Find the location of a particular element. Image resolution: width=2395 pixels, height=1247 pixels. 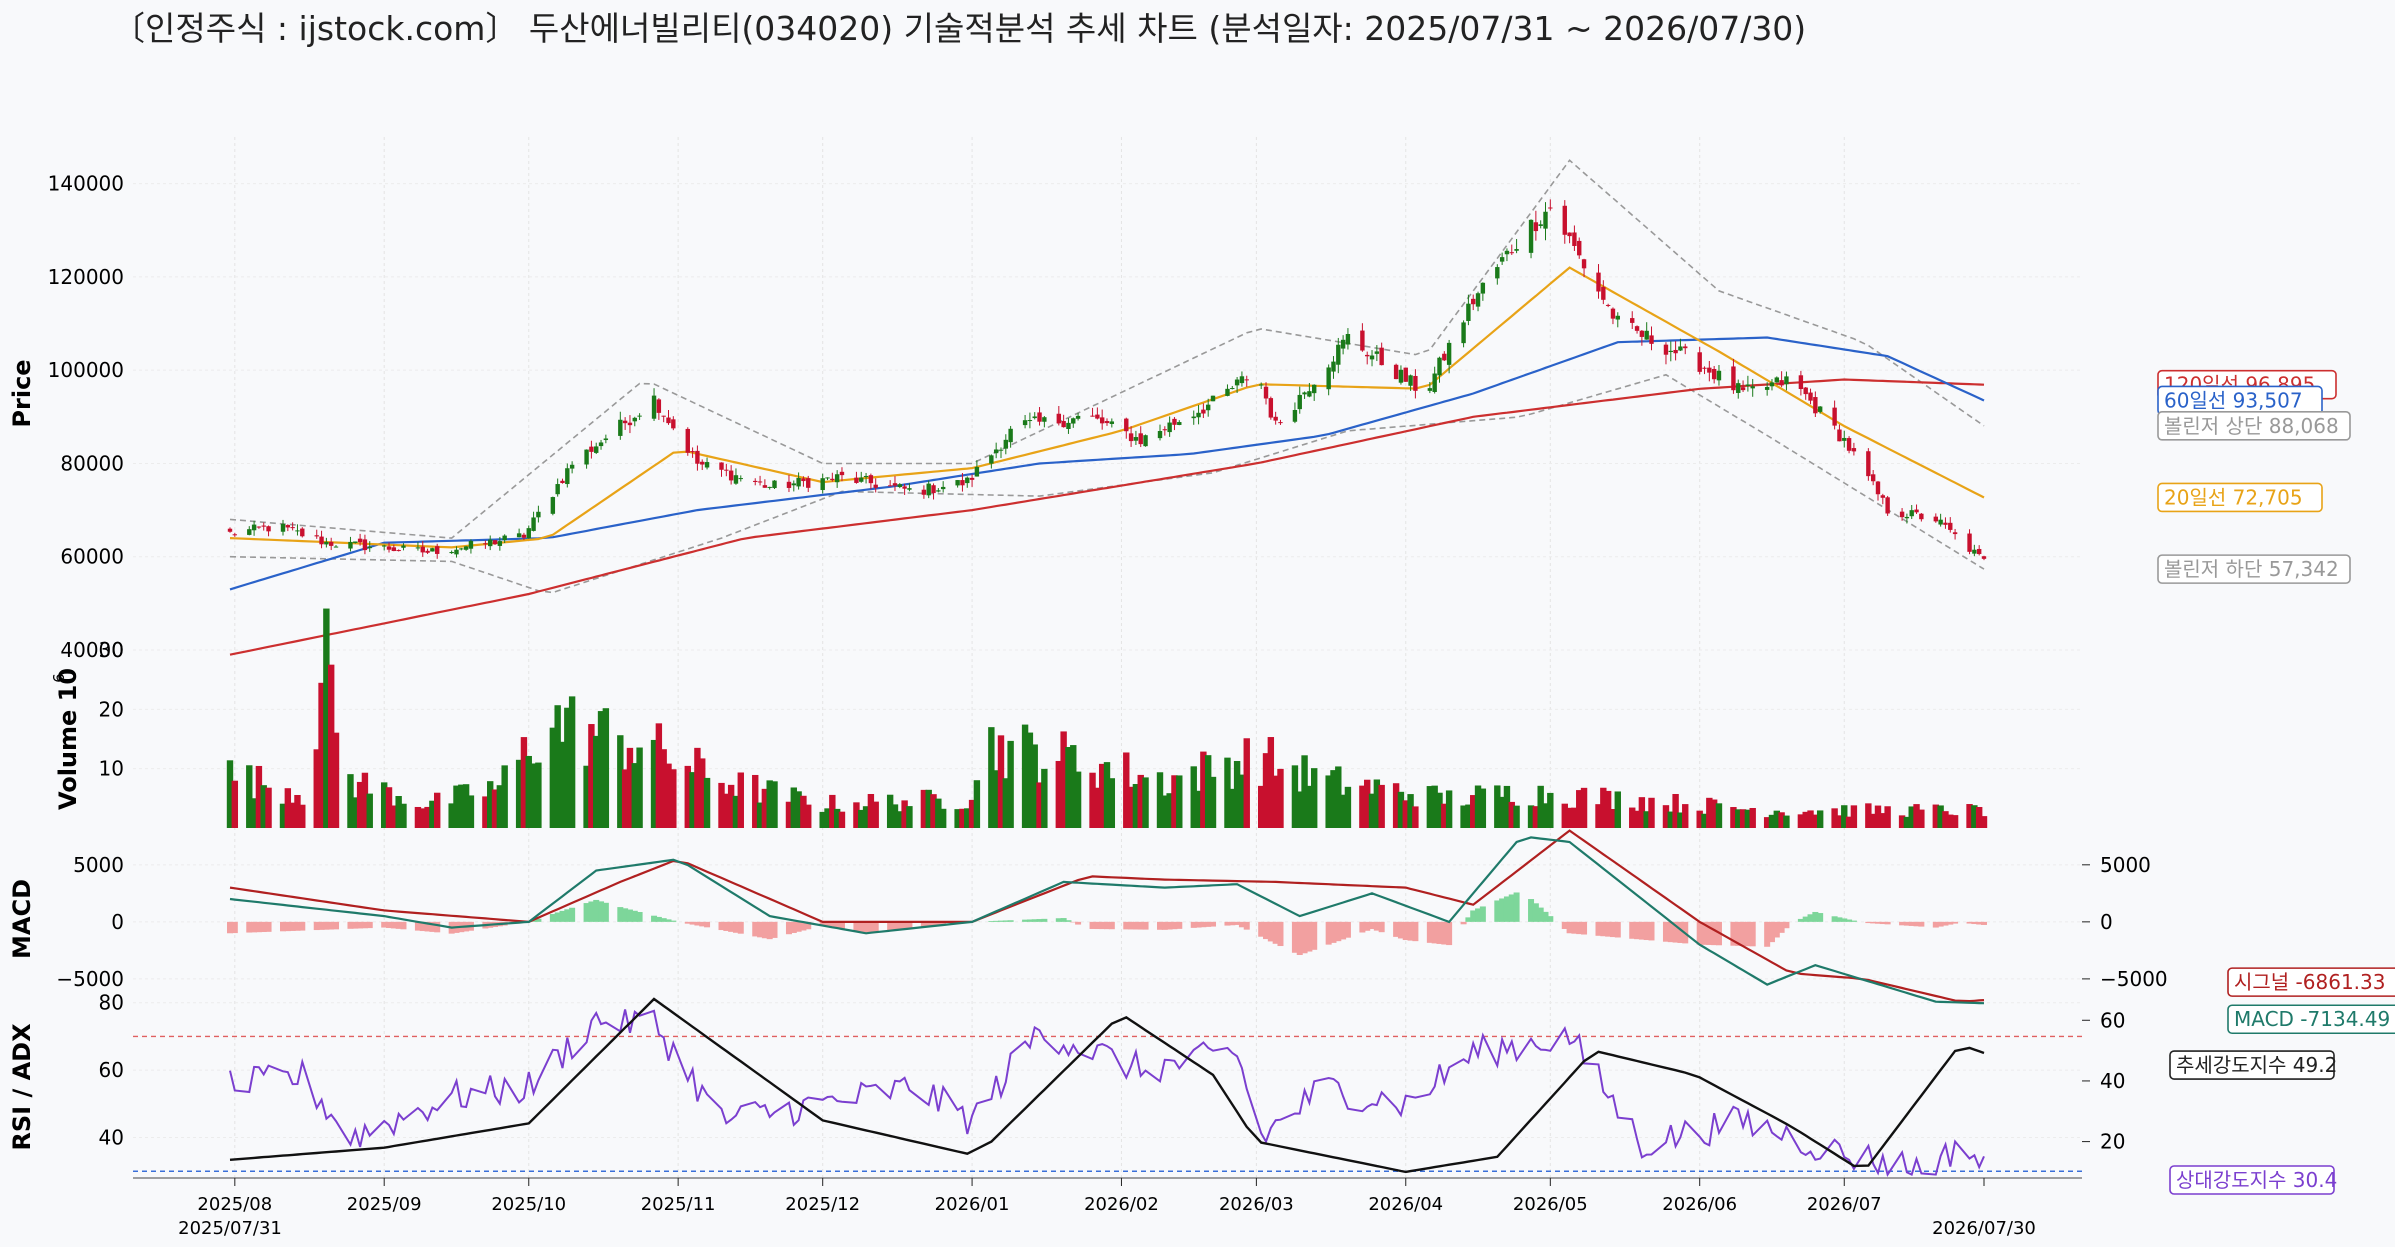

price-label-ma20-box is located at coordinates (2240, 497).